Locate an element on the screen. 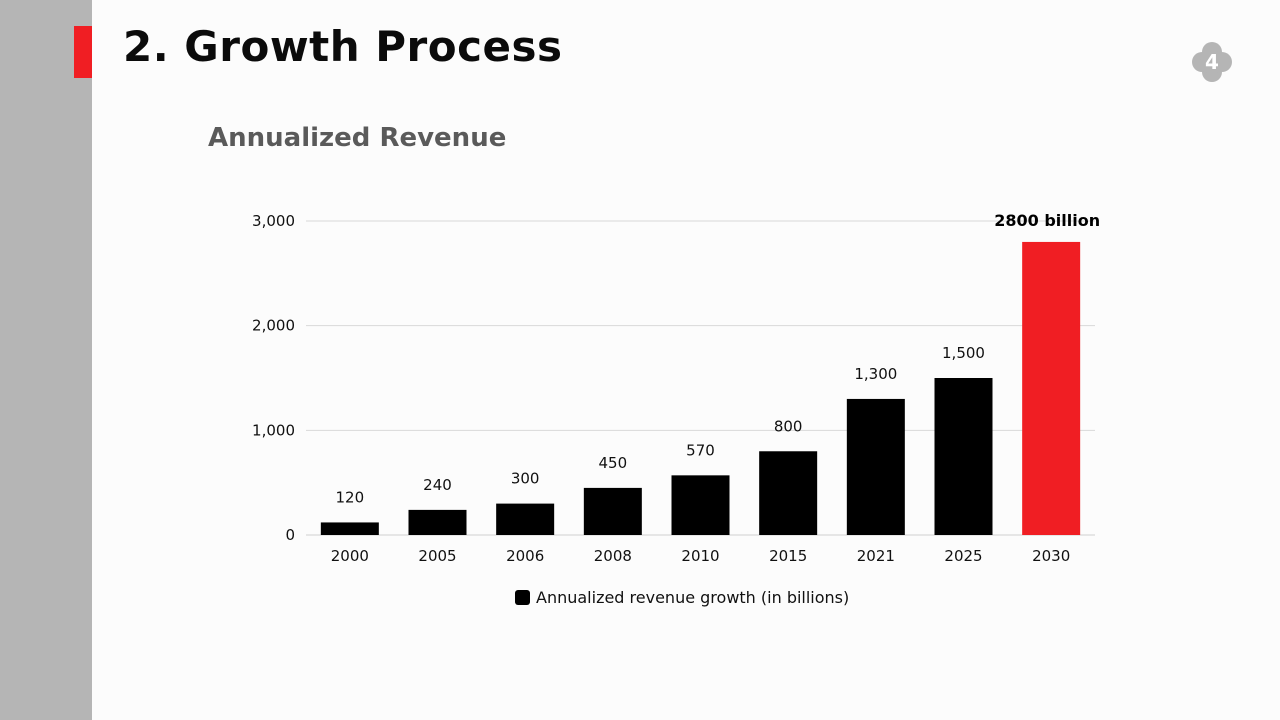 The height and width of the screenshot is (720, 1280). x-tick-label: 2015 is located at coordinates (788, 556).